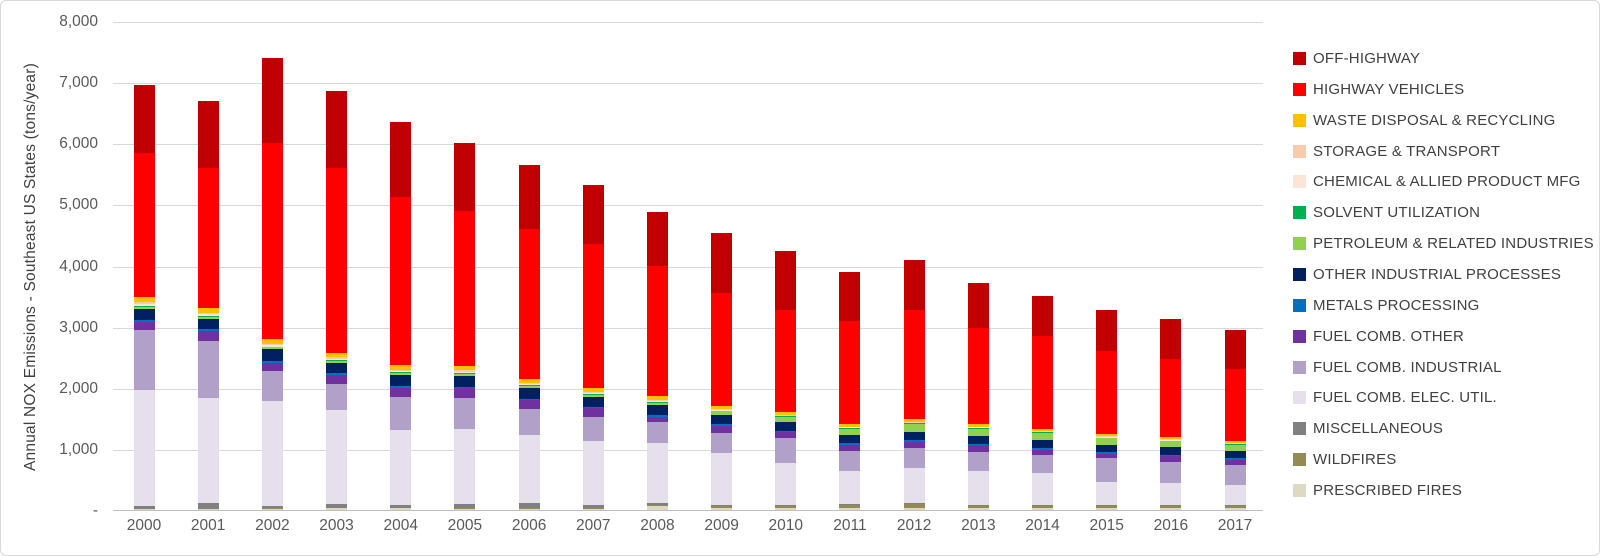 The width and height of the screenshot is (1600, 556). I want to click on y-tick-label: 6,000, so click(78, 144).